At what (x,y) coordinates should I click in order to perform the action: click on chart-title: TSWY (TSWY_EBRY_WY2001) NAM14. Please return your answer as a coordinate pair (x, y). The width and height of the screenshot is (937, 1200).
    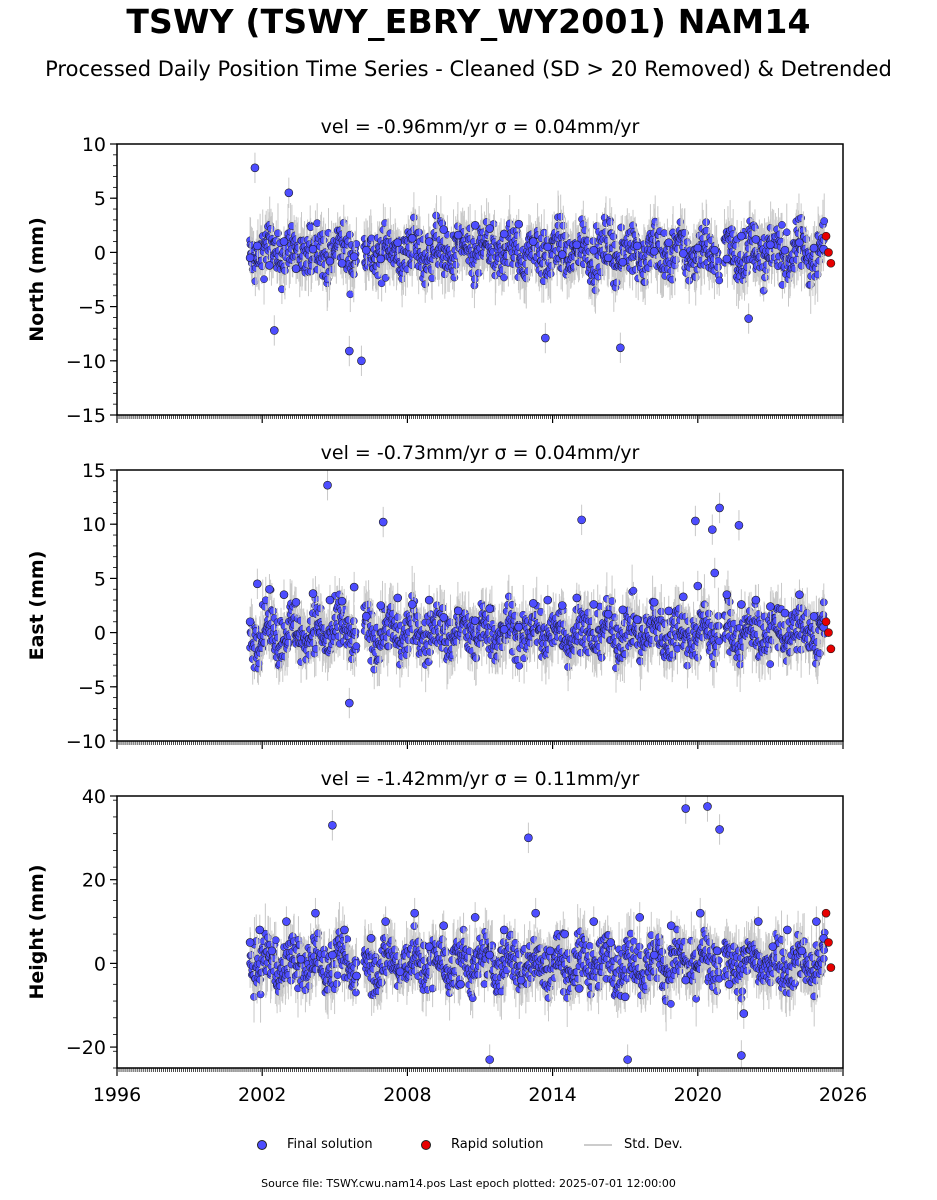
    Looking at the image, I should click on (468, 21).